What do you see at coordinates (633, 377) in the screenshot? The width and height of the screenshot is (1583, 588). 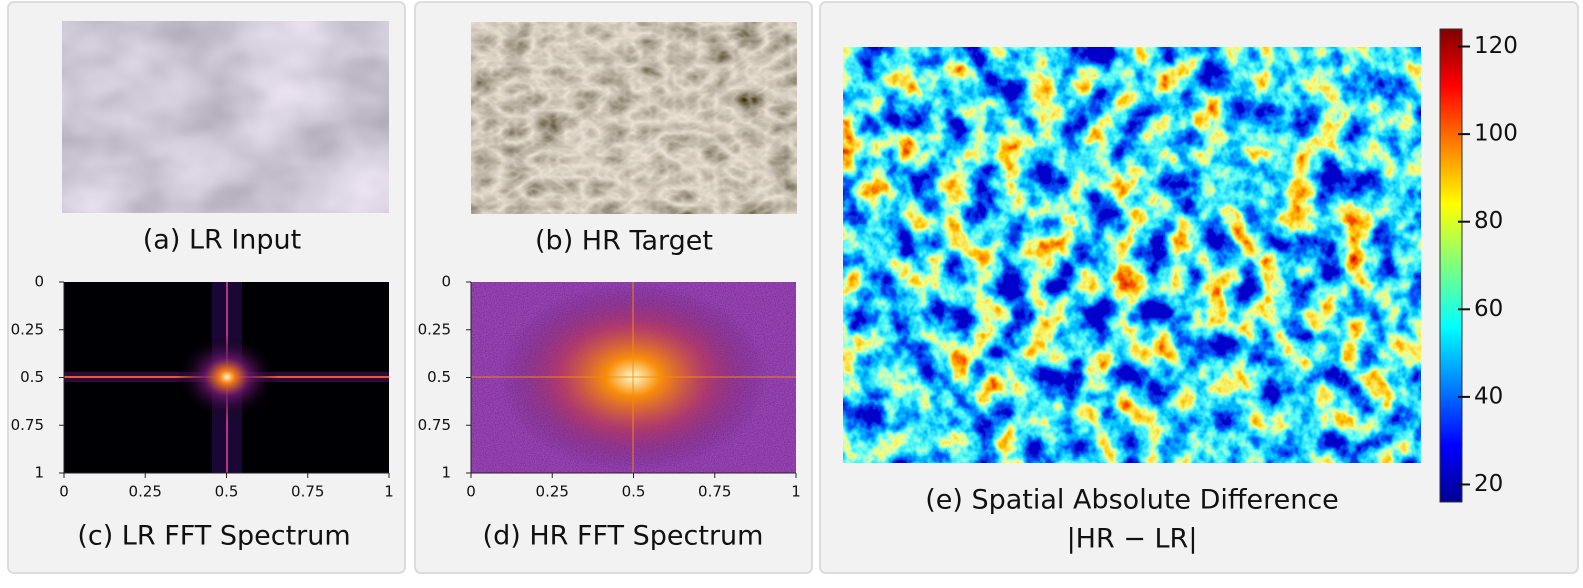 I see `hr-fft-image` at bounding box center [633, 377].